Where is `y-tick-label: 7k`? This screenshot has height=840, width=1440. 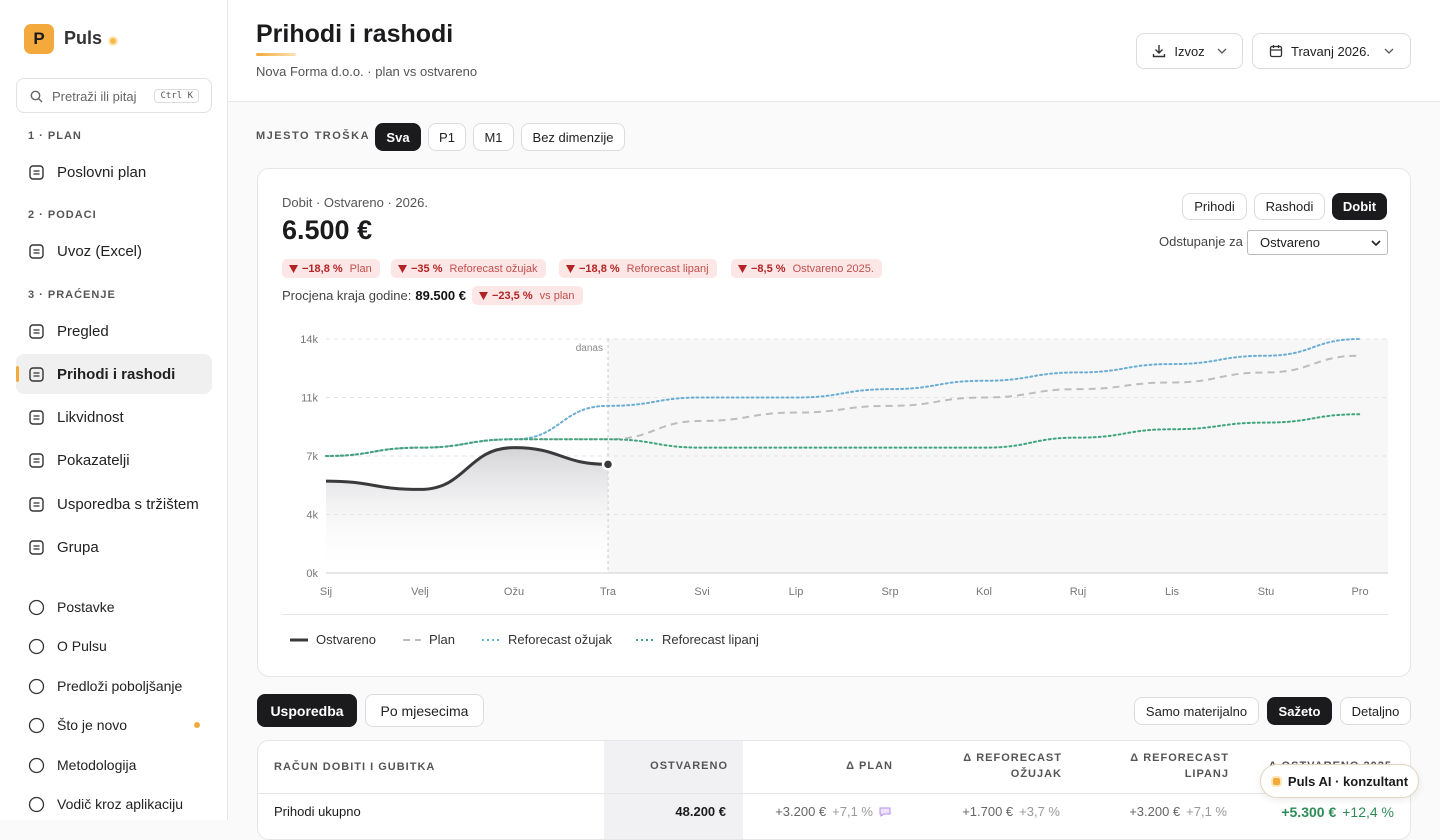 y-tick-label: 7k is located at coordinates (312, 457).